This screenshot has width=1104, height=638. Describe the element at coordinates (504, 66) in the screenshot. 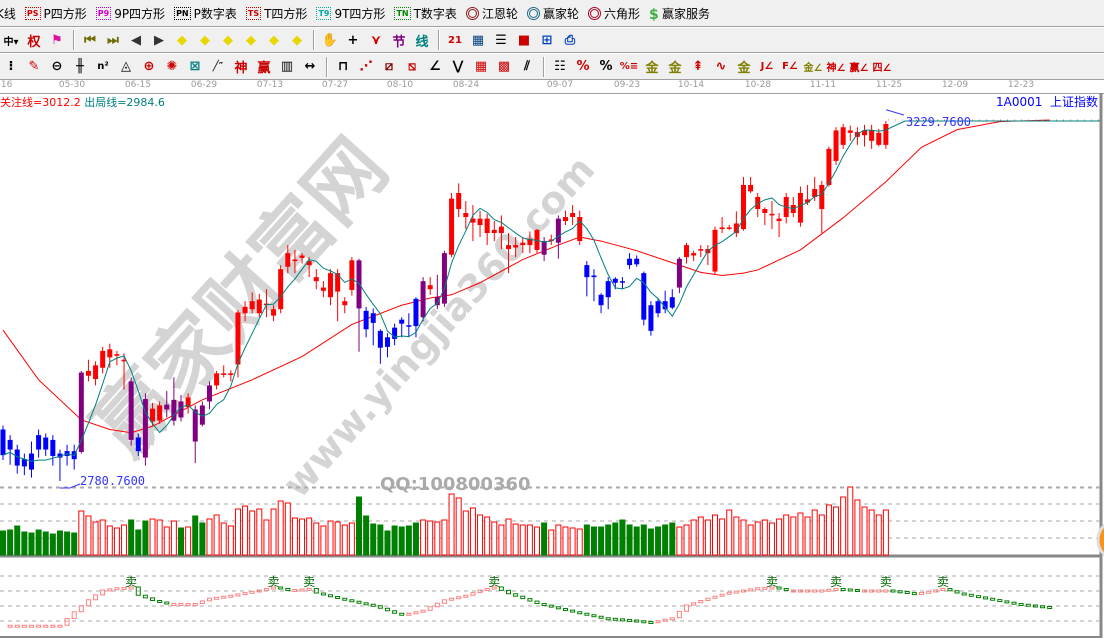

I see `grid2-icon: ▩` at that location.